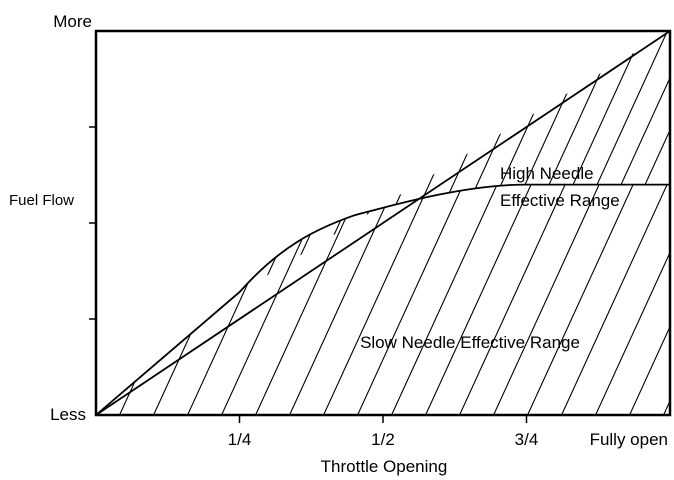  What do you see at coordinates (629, 439) in the screenshot?
I see `x-tick-label: Fully open` at bounding box center [629, 439].